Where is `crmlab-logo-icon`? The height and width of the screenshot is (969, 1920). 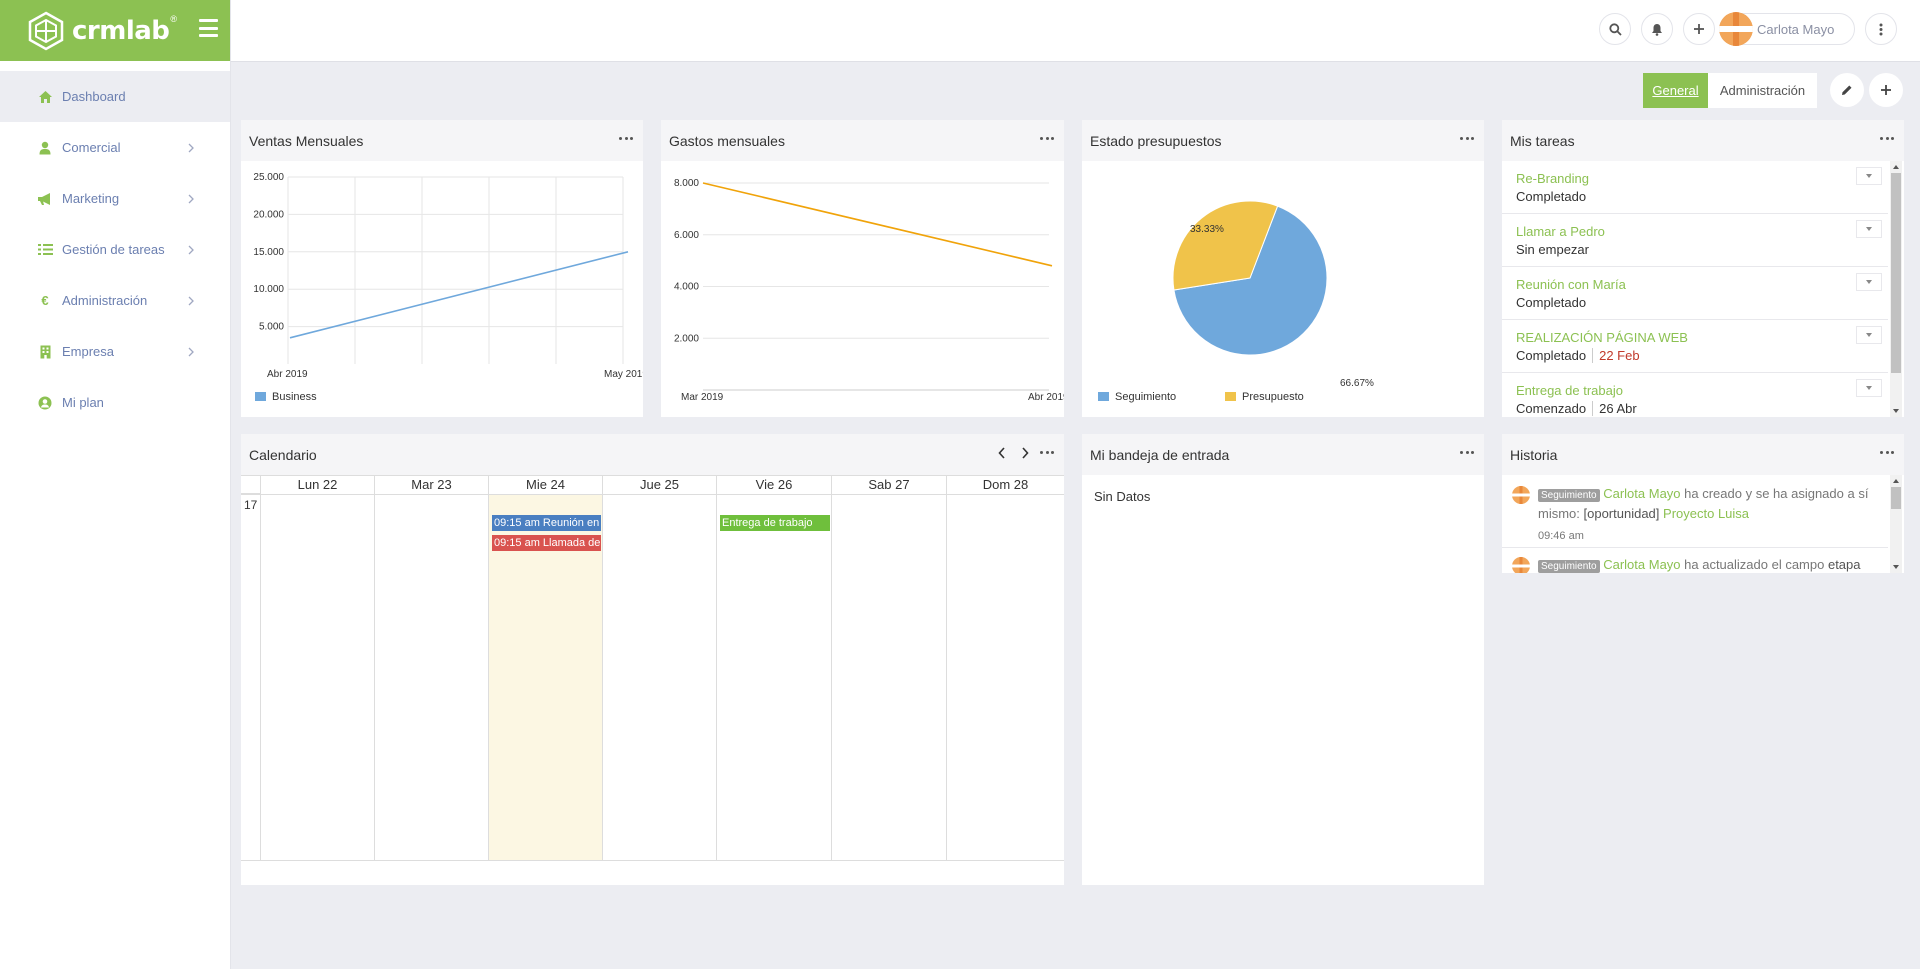
crmlab-logo-icon is located at coordinates (46, 31).